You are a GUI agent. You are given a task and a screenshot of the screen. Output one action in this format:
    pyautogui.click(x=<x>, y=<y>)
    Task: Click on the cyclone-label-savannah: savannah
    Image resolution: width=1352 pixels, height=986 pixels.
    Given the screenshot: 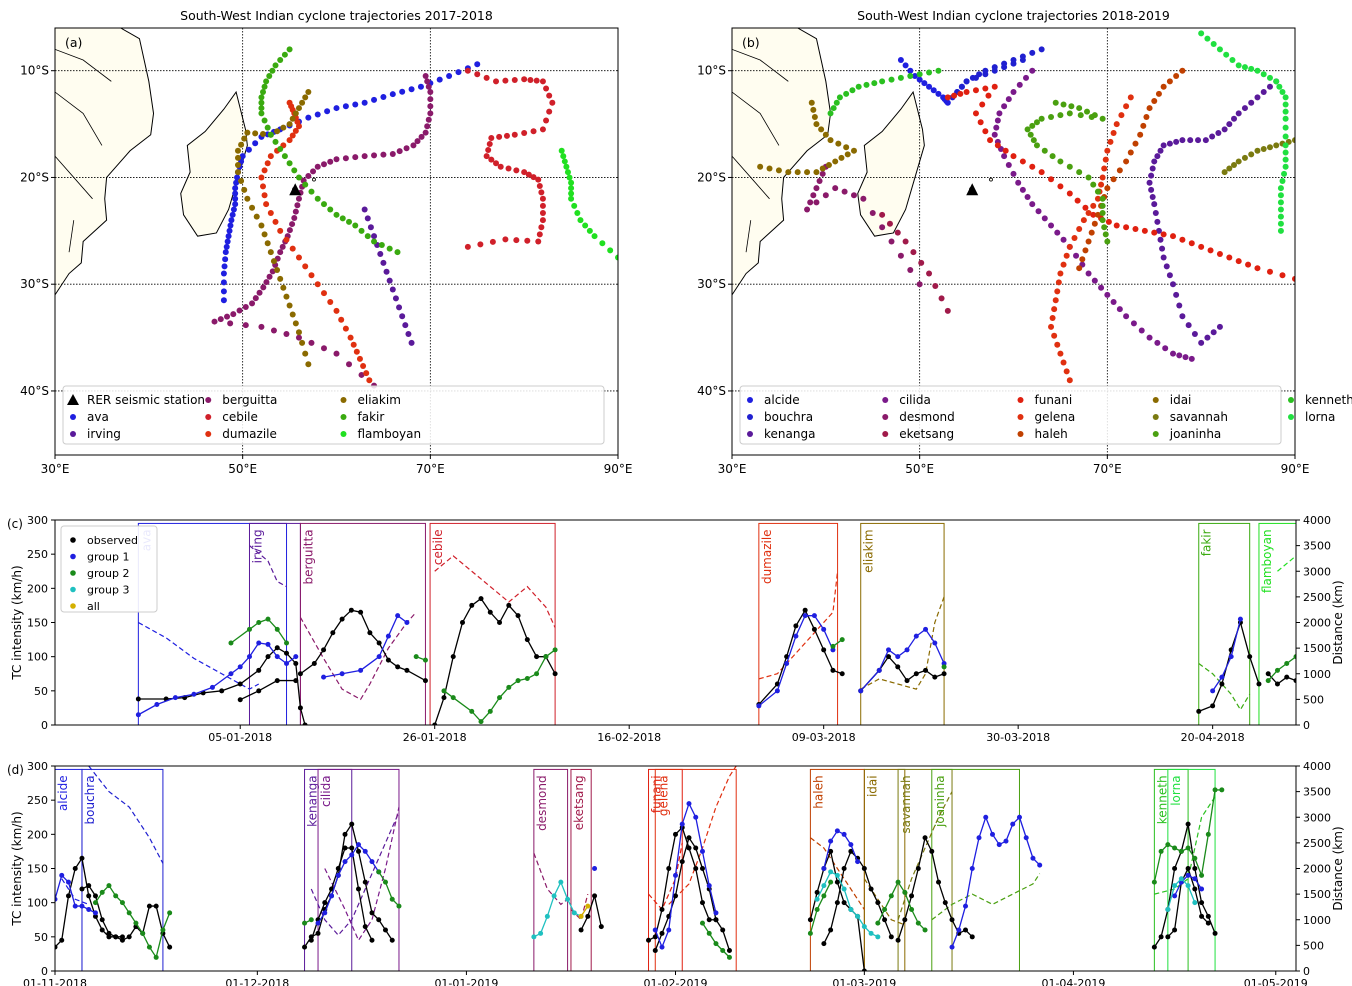 What is the action you would take?
    pyautogui.click(x=906, y=804)
    